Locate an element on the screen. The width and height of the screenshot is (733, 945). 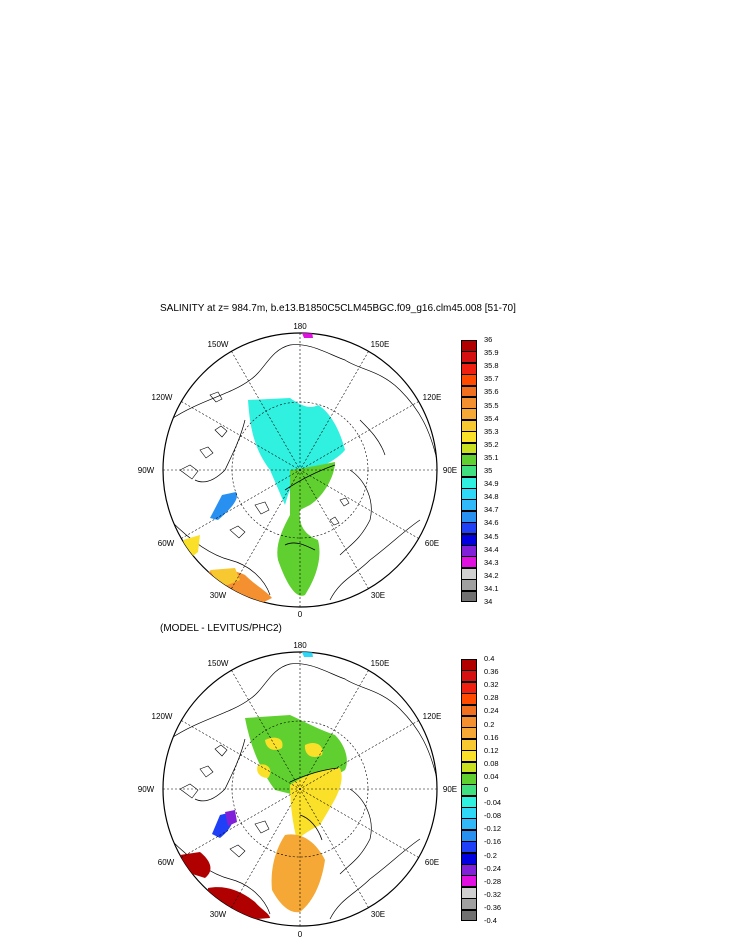
panel1-colorbar-label: 35 is located at coordinates (488, 470).